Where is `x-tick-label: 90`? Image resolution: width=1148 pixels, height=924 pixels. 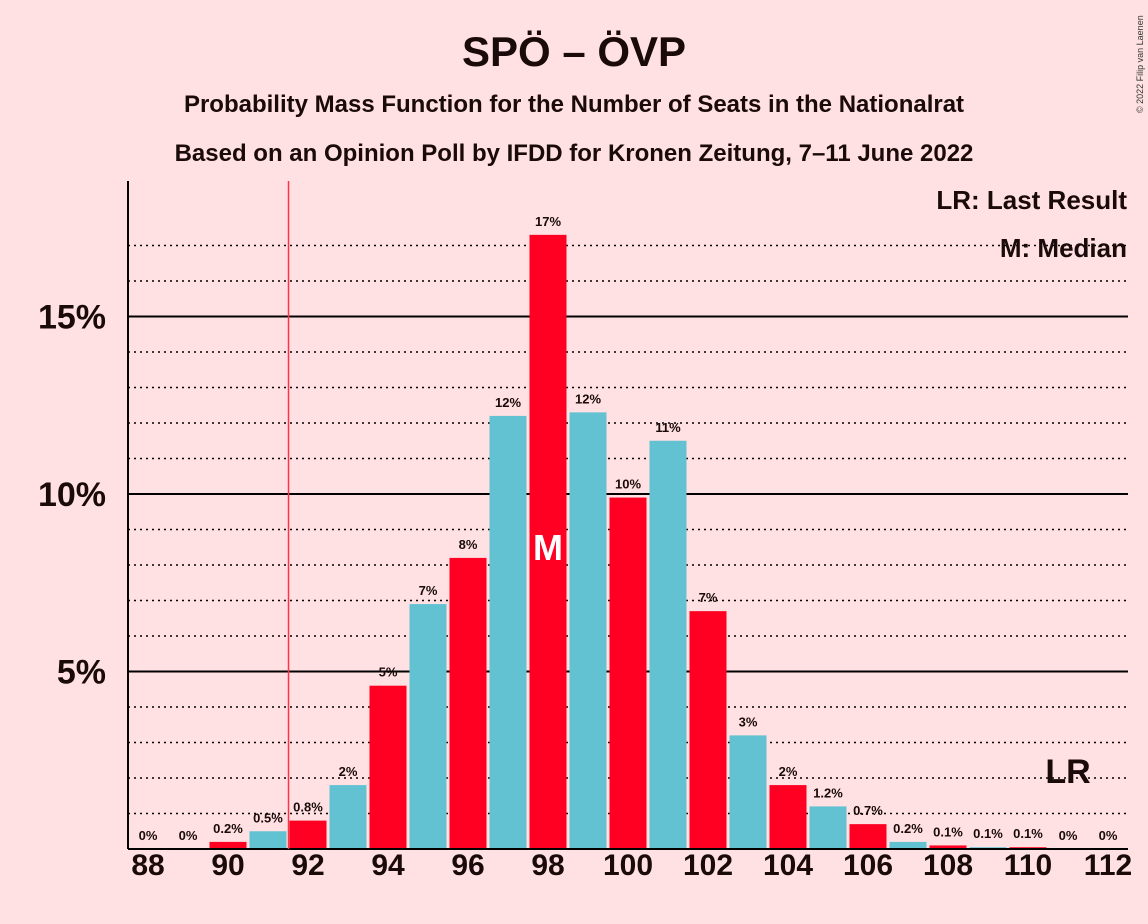
x-tick-label: 90 is located at coordinates (227, 865).